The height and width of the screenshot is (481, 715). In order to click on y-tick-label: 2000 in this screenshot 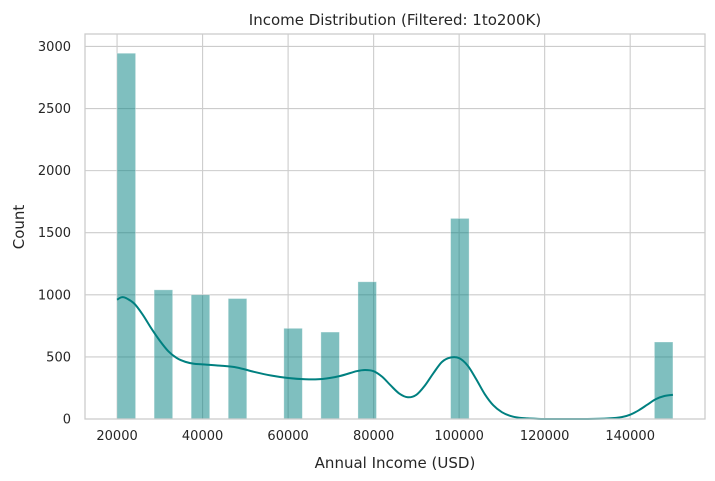, I will do `click(54, 171)`.